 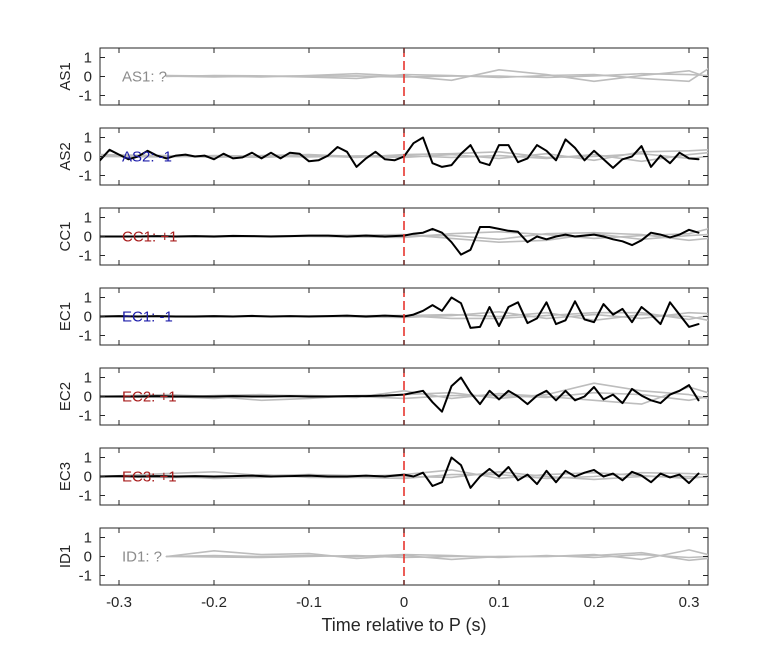 I want to click on x-tick-label: 0, so click(x=404, y=602).